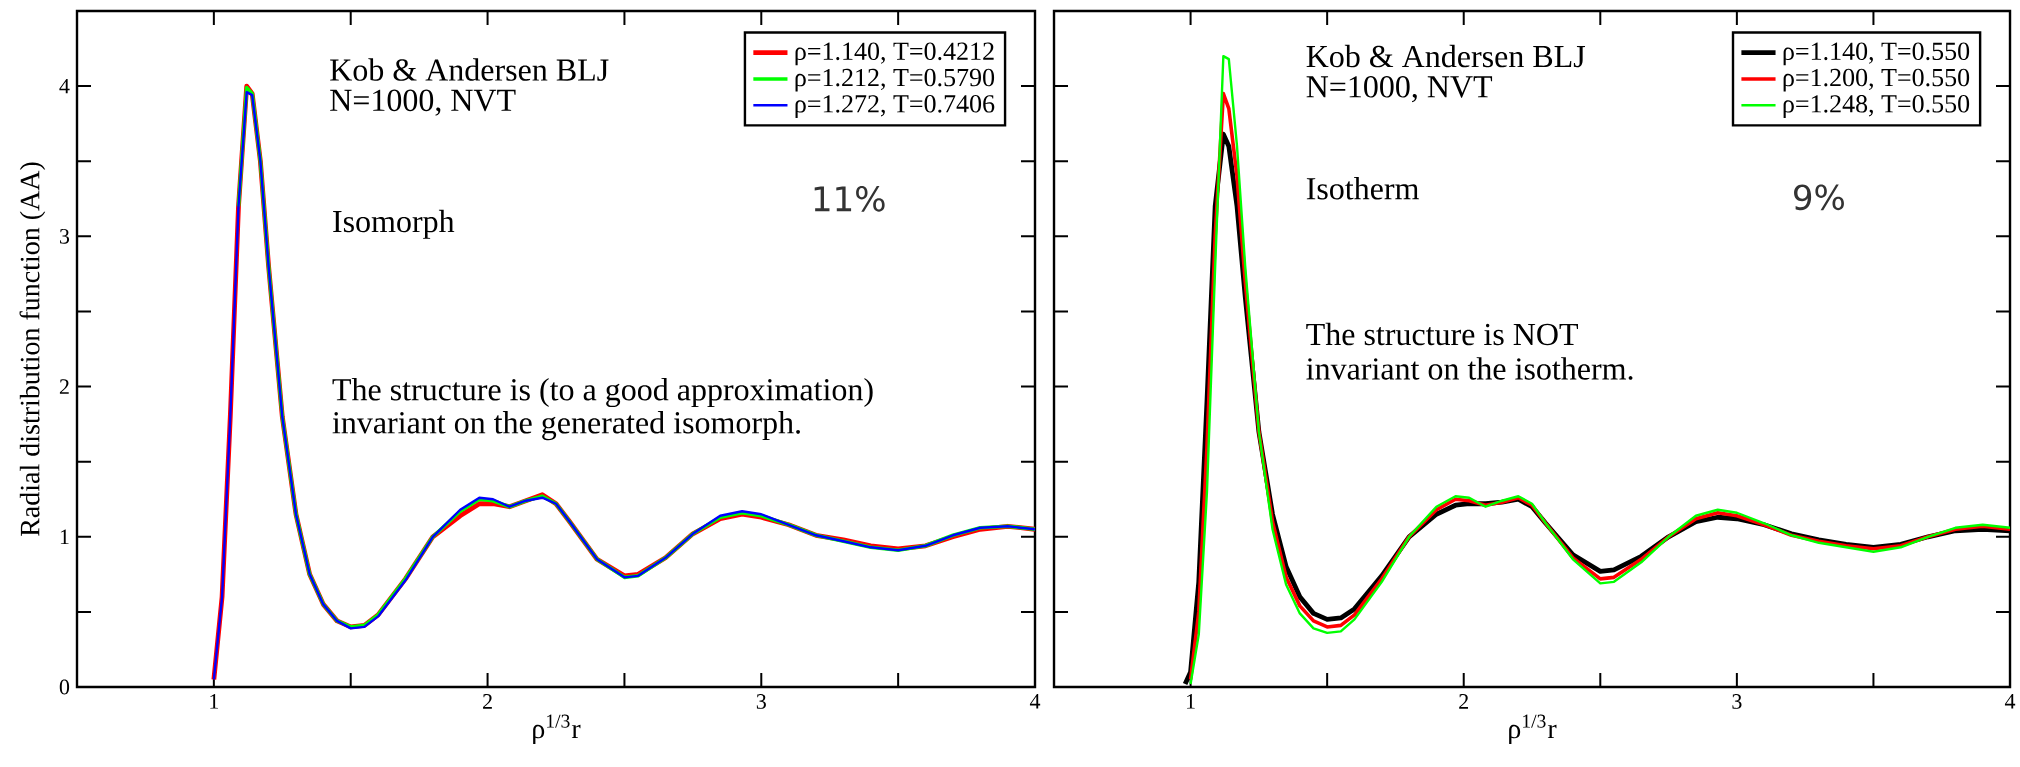 The width and height of the screenshot is (2020, 767). I want to click on y-tick-label: 2, so click(64, 386).